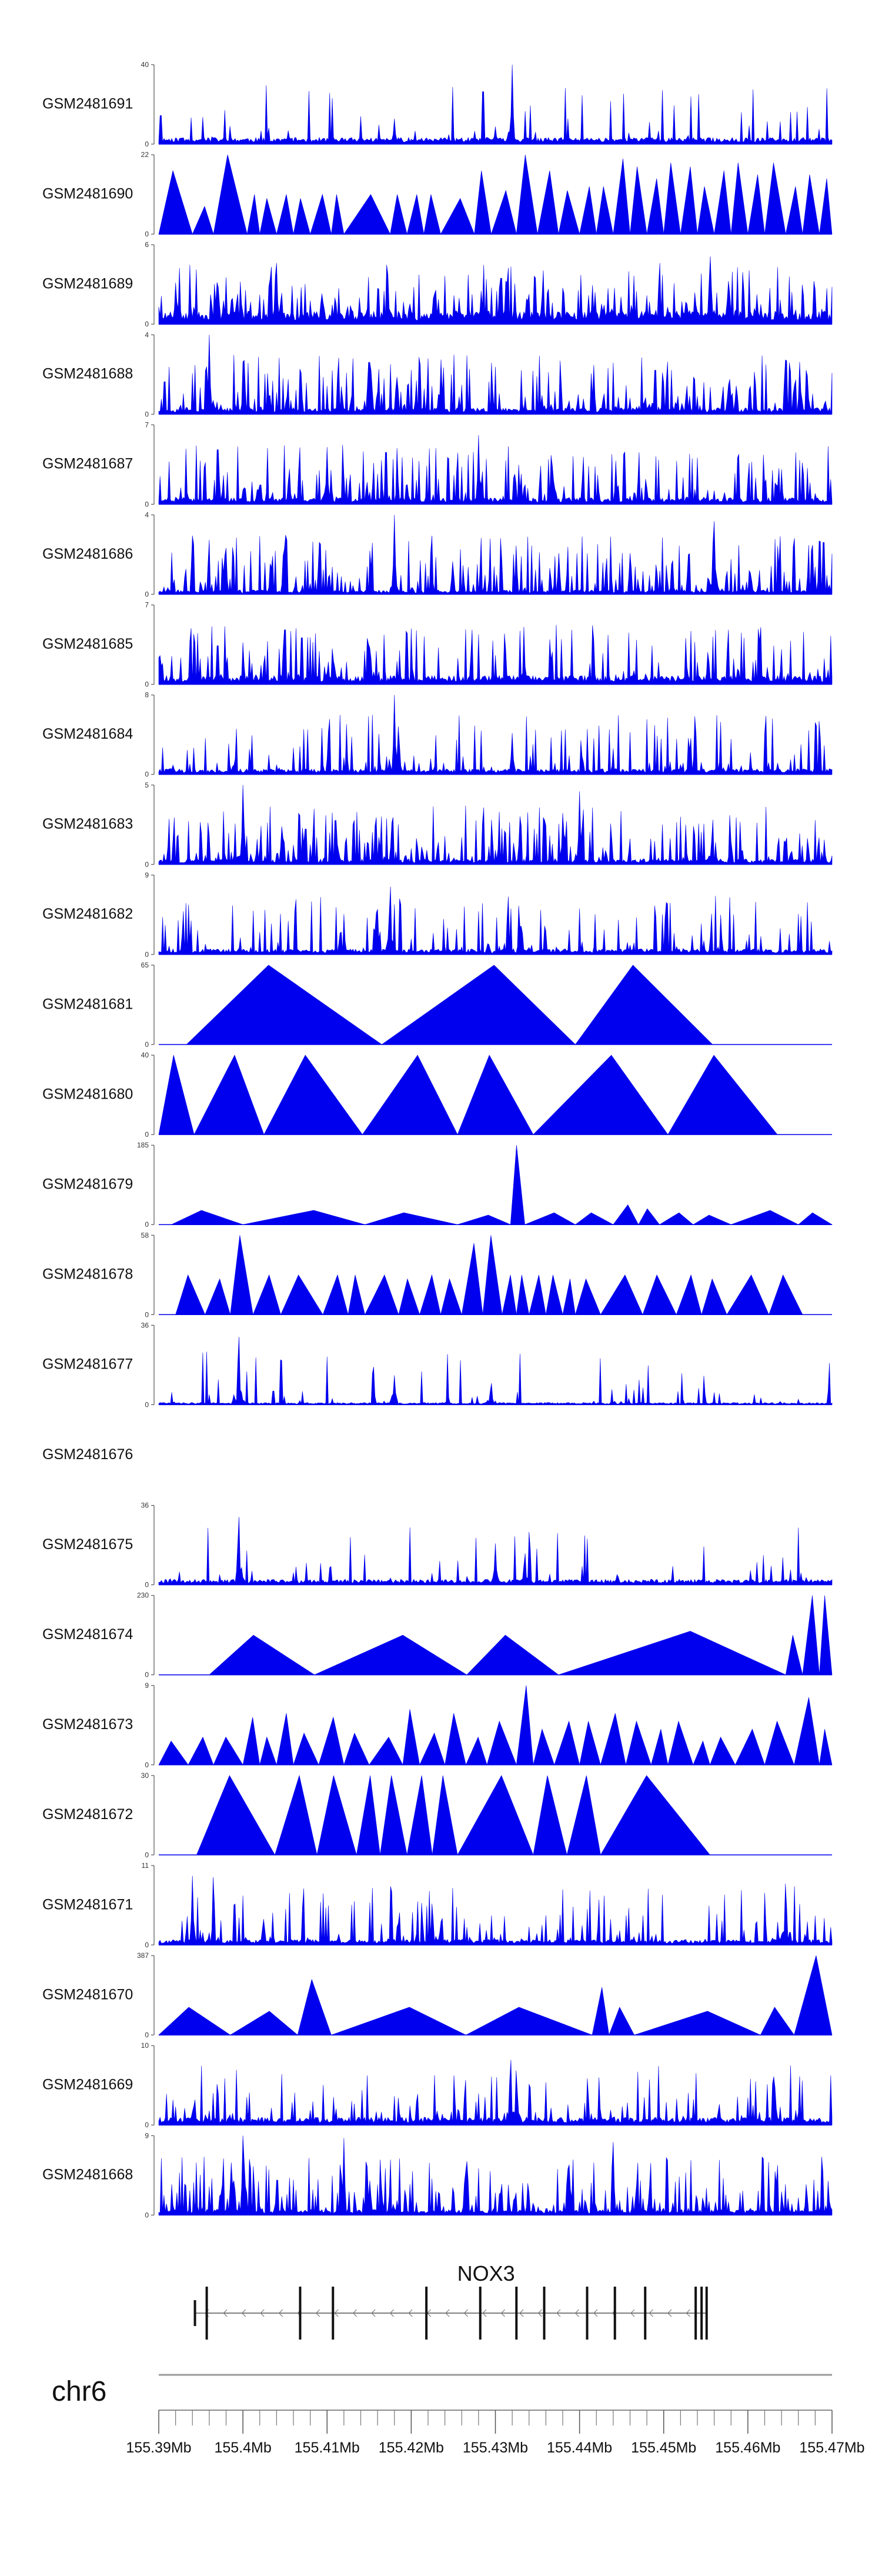  I want to click on track-label: GSM2481690, so click(87, 193).